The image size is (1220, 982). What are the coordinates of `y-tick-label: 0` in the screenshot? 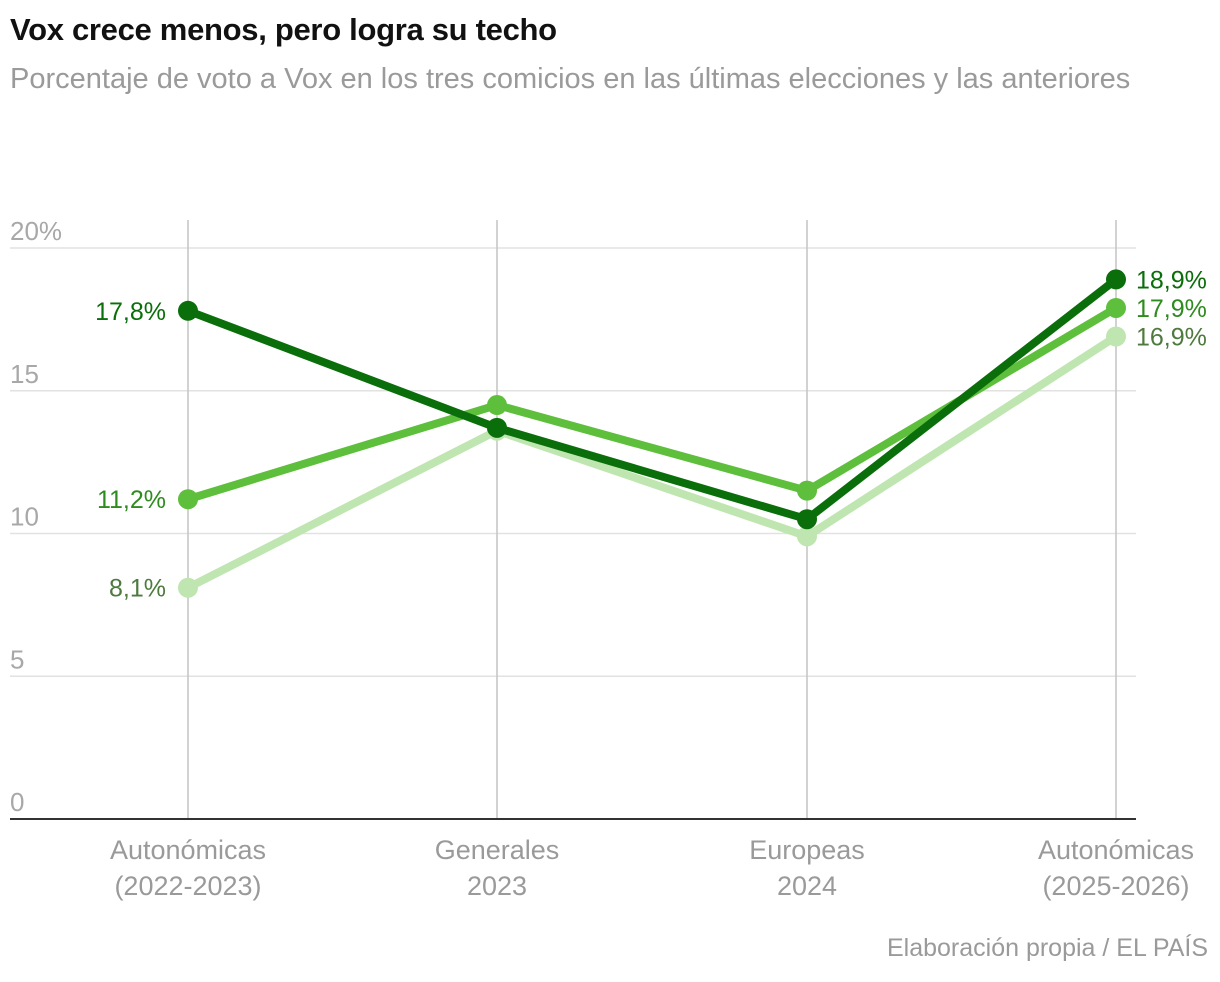 It's located at (17, 802).